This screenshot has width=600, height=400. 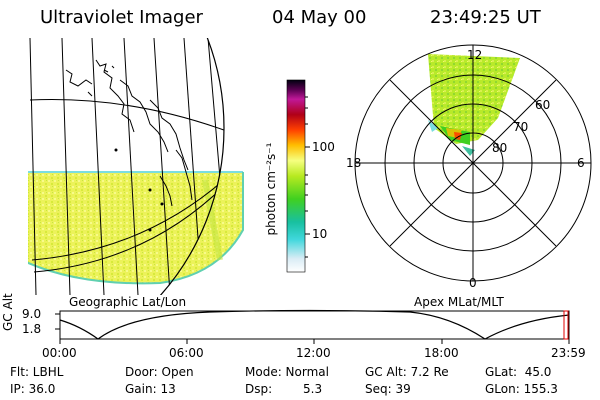 I want to click on gc-alt-info: GC Alt: 7.2 Re, so click(x=407, y=372).